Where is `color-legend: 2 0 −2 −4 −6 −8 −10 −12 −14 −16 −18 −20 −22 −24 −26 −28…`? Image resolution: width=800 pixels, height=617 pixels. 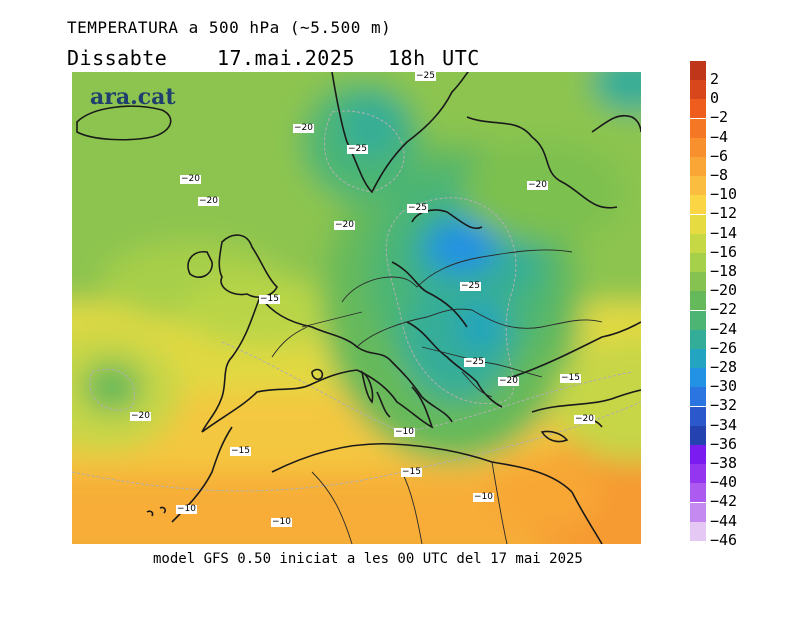 color-legend: 2 0 −2 −4 −6 −8 −10 −12 −14 −16 −18 −20 −22 −24 −26 −28… is located at coordinates (740, 311).